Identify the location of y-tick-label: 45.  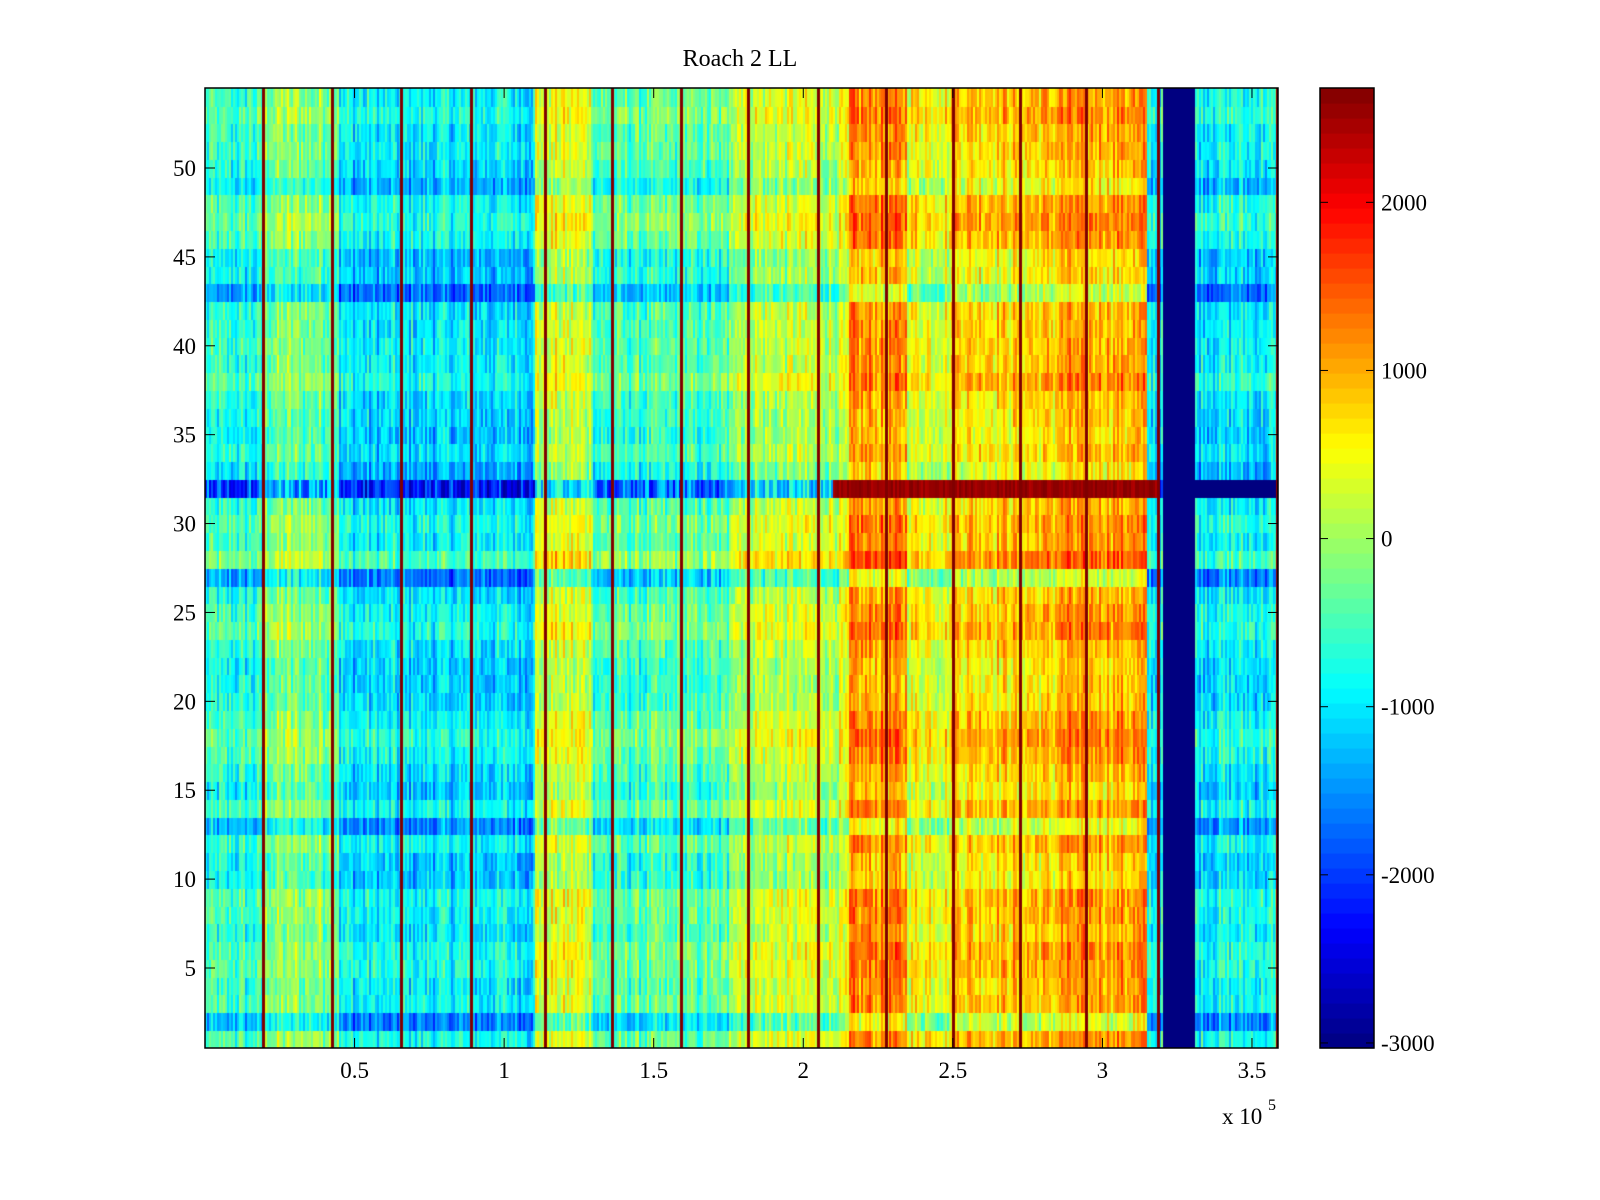
(184, 257).